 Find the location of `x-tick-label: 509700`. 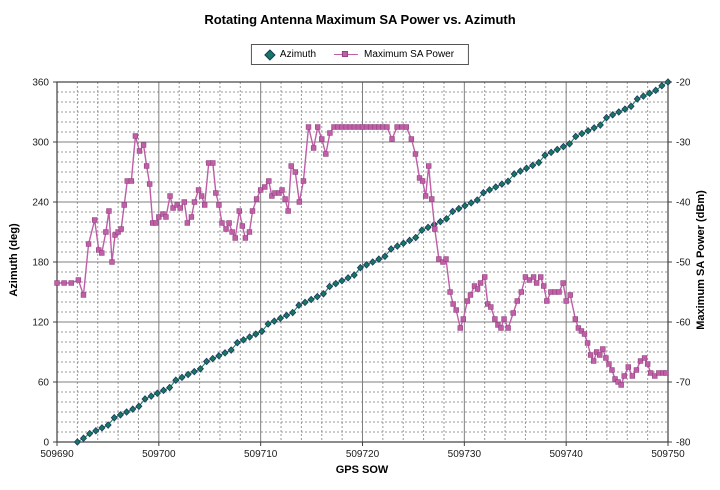

x-tick-label: 509700 is located at coordinates (159, 454).